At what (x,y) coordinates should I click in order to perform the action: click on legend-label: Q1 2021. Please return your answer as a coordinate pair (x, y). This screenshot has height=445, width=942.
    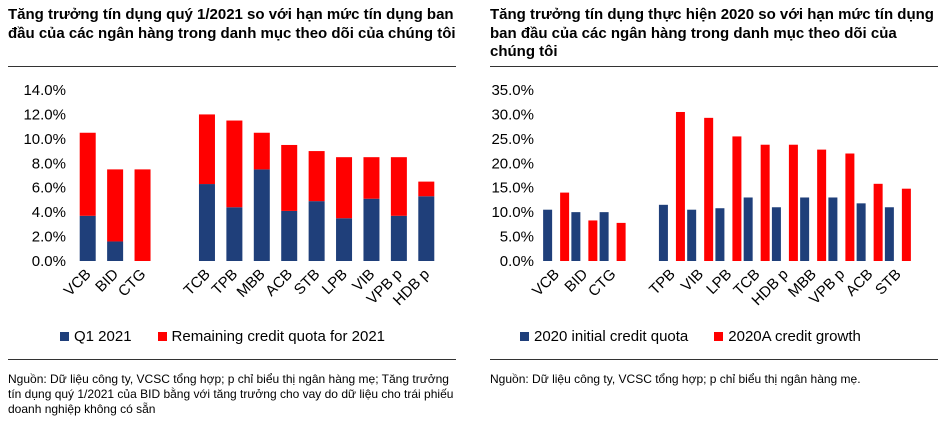
    Looking at the image, I should click on (103, 336).